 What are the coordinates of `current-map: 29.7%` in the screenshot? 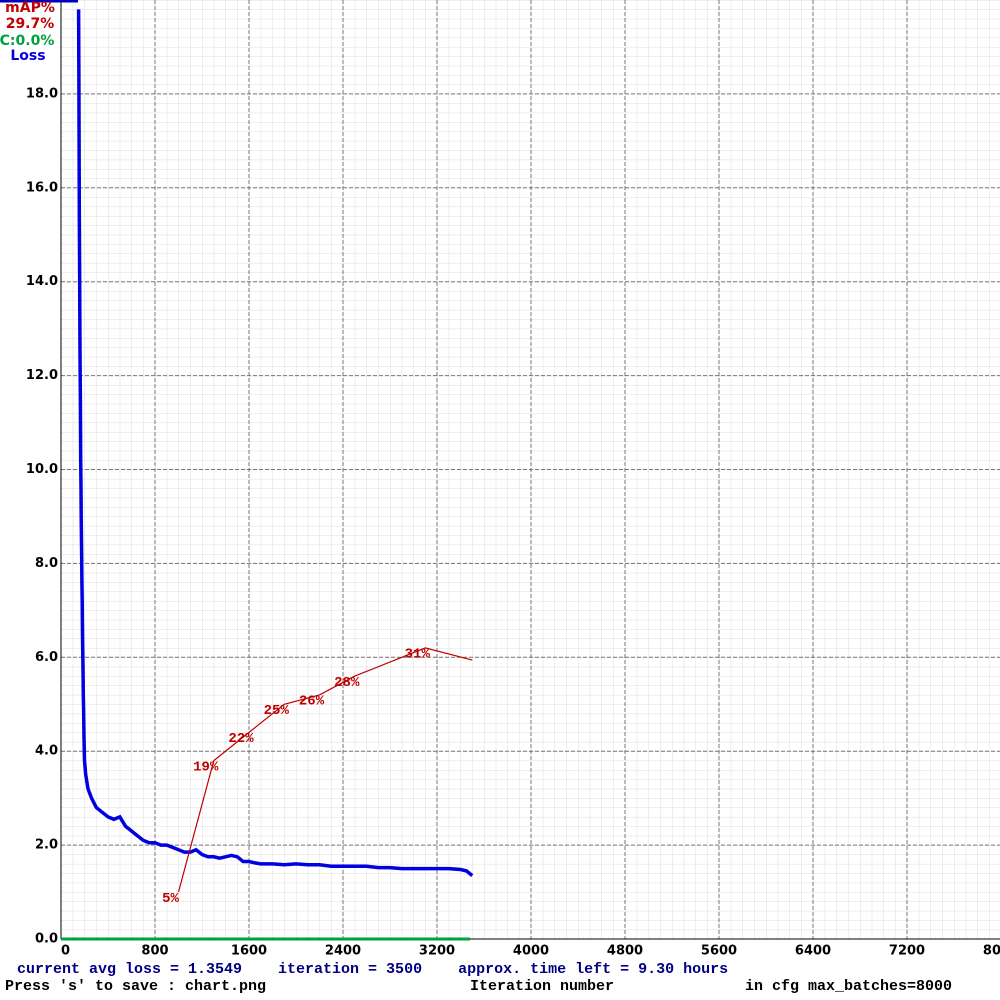 It's located at (30, 24).